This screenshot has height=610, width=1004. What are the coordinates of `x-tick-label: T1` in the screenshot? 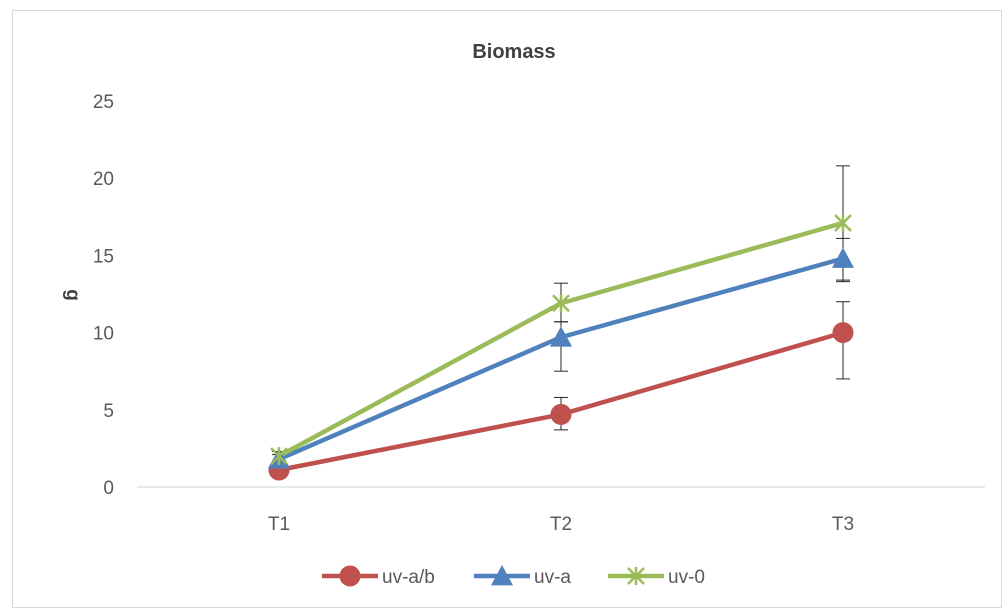 It's located at (279, 524).